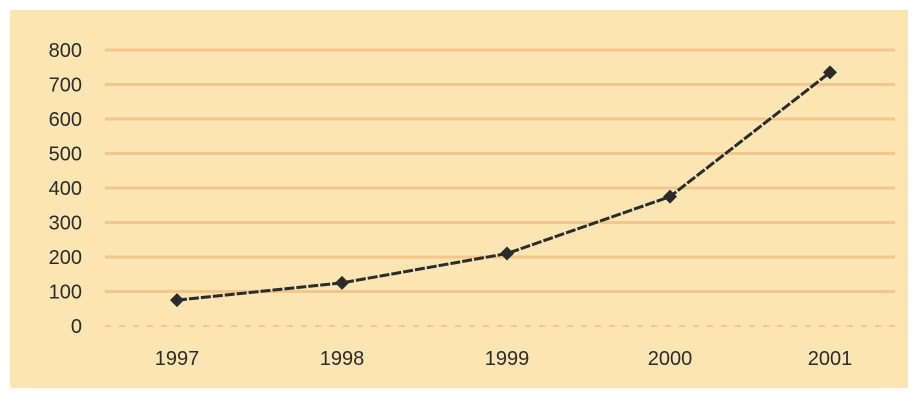 Image resolution: width=914 pixels, height=394 pixels. I want to click on y-tick-label: 100, so click(65, 293).